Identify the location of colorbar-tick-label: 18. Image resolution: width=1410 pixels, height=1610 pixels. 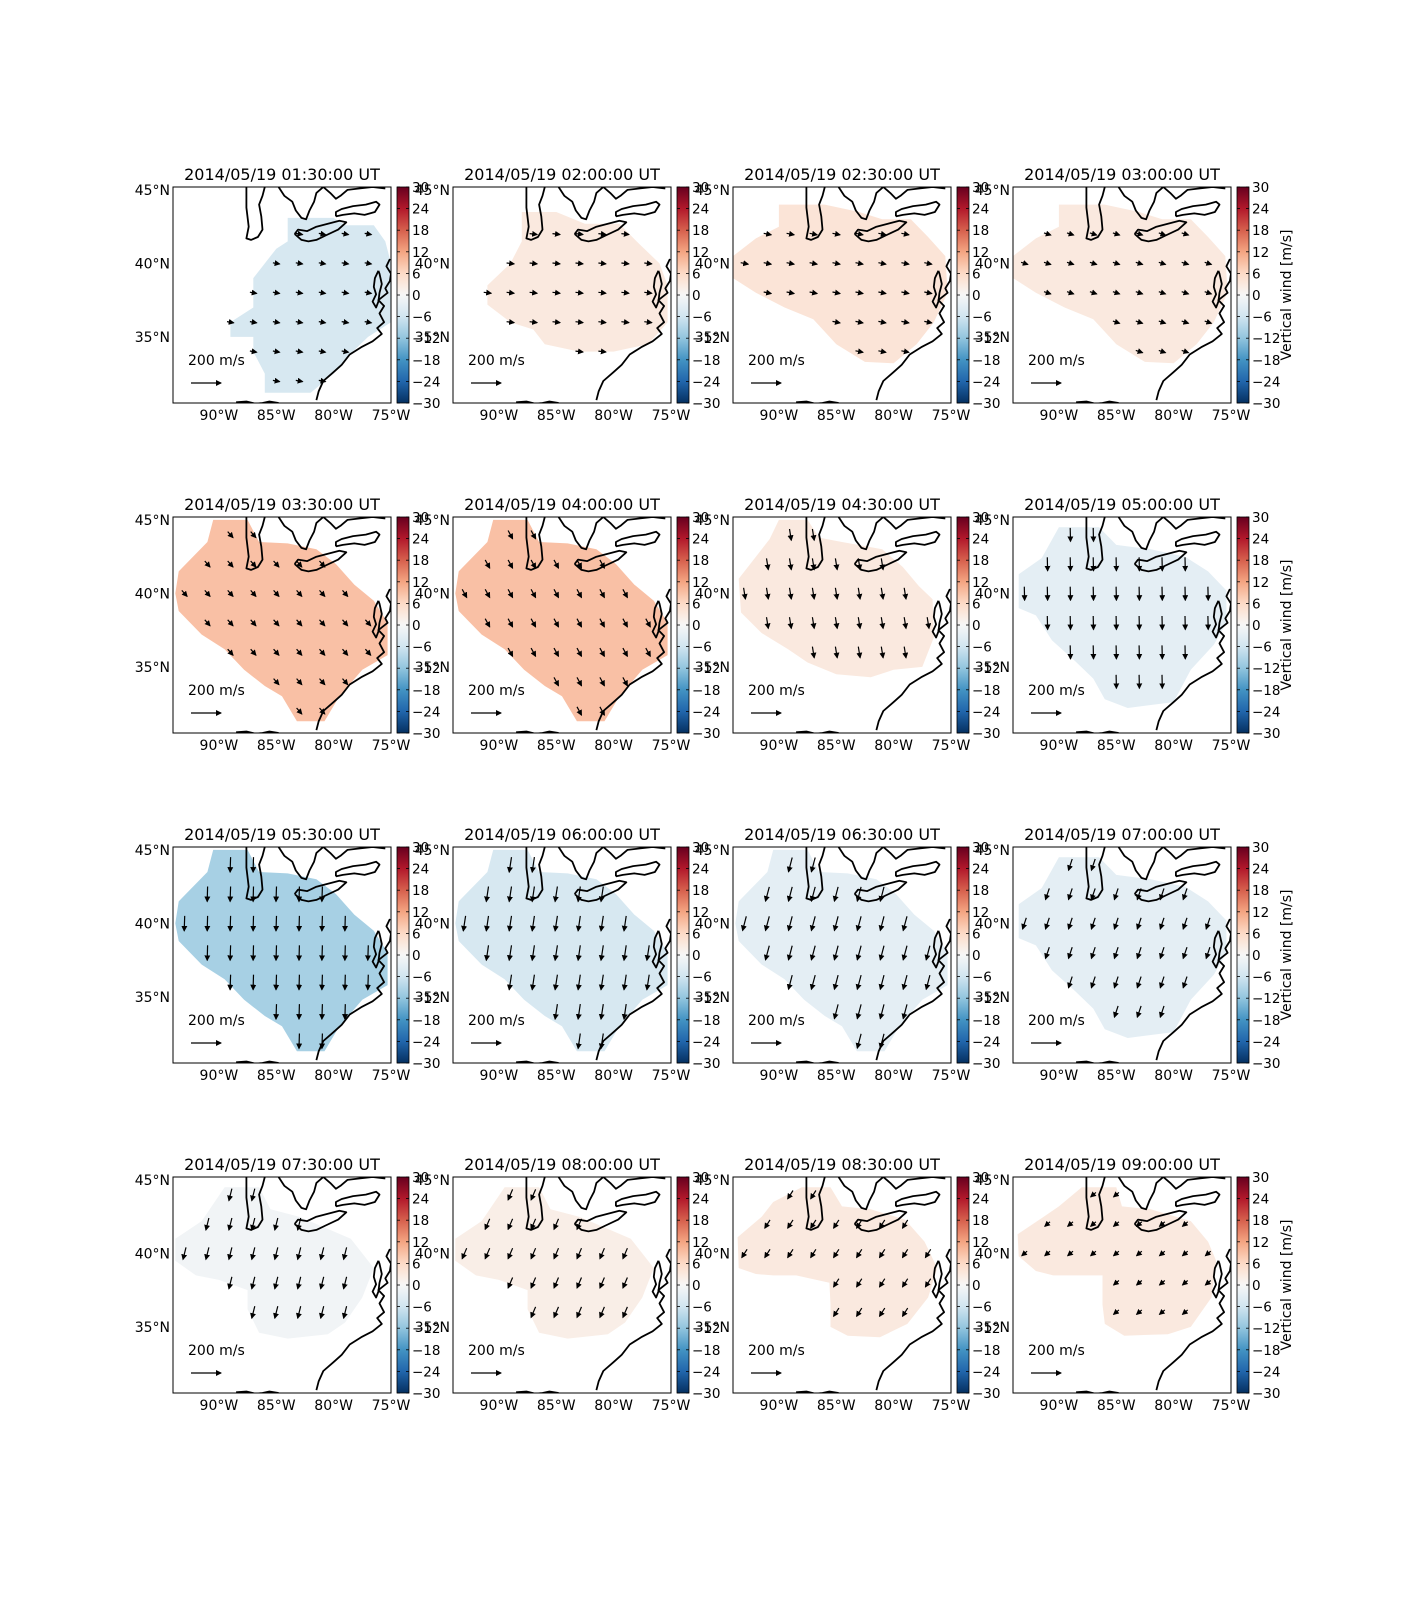
(1260, 231).